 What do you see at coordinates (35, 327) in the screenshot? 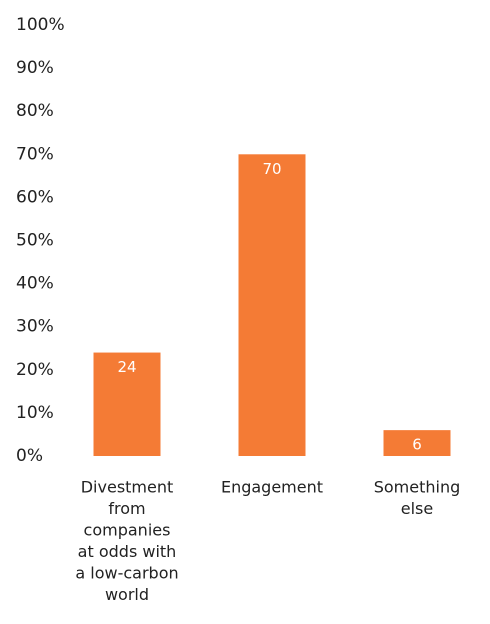
I see `y-tick-label: 30%` at bounding box center [35, 327].